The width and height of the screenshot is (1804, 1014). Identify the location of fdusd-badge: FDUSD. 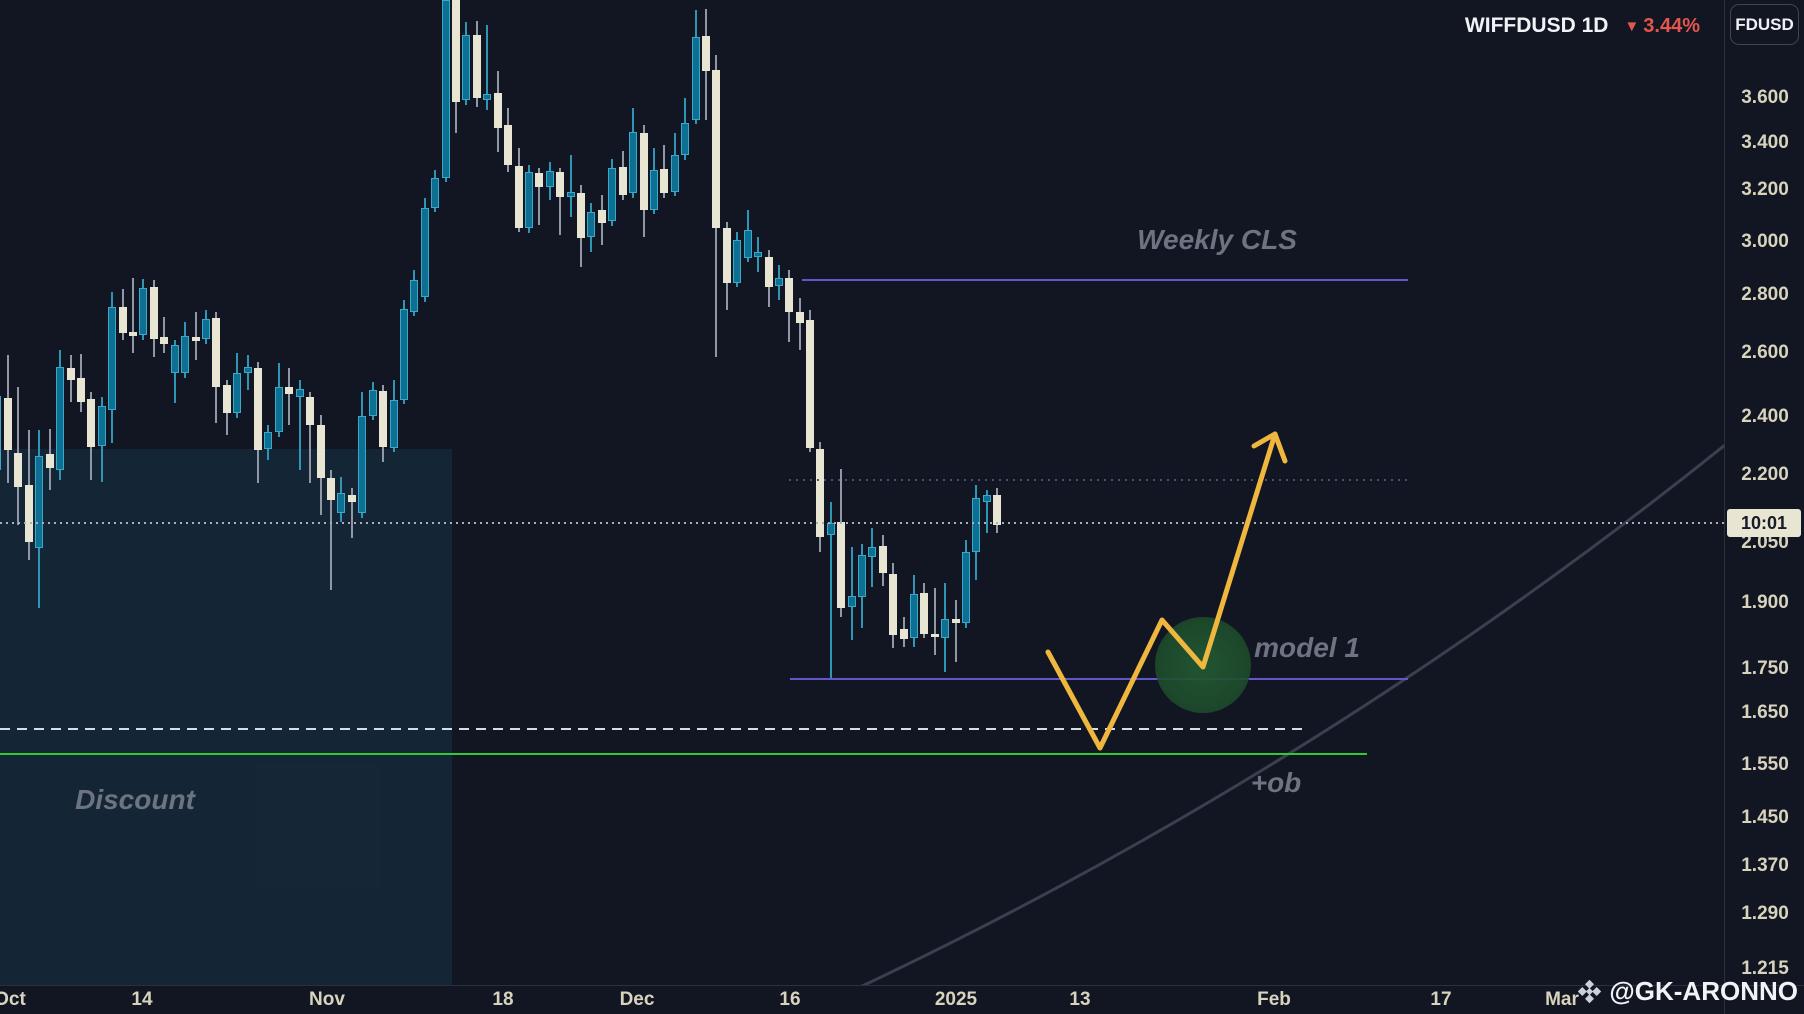
(1764, 24).